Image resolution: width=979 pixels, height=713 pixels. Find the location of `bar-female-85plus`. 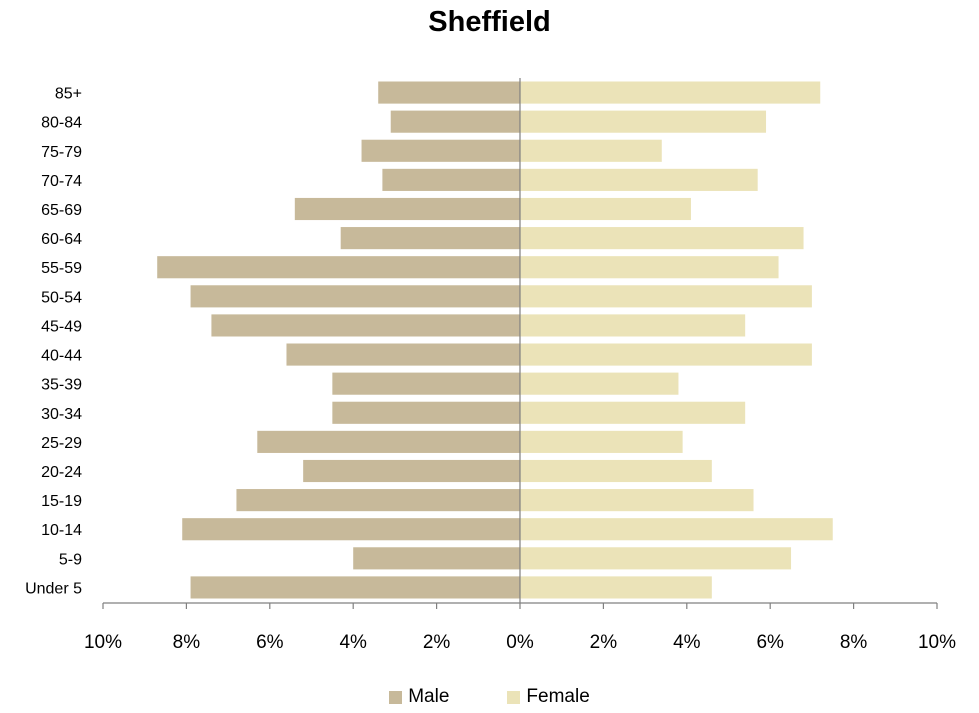

bar-female-85plus is located at coordinates (670, 92).